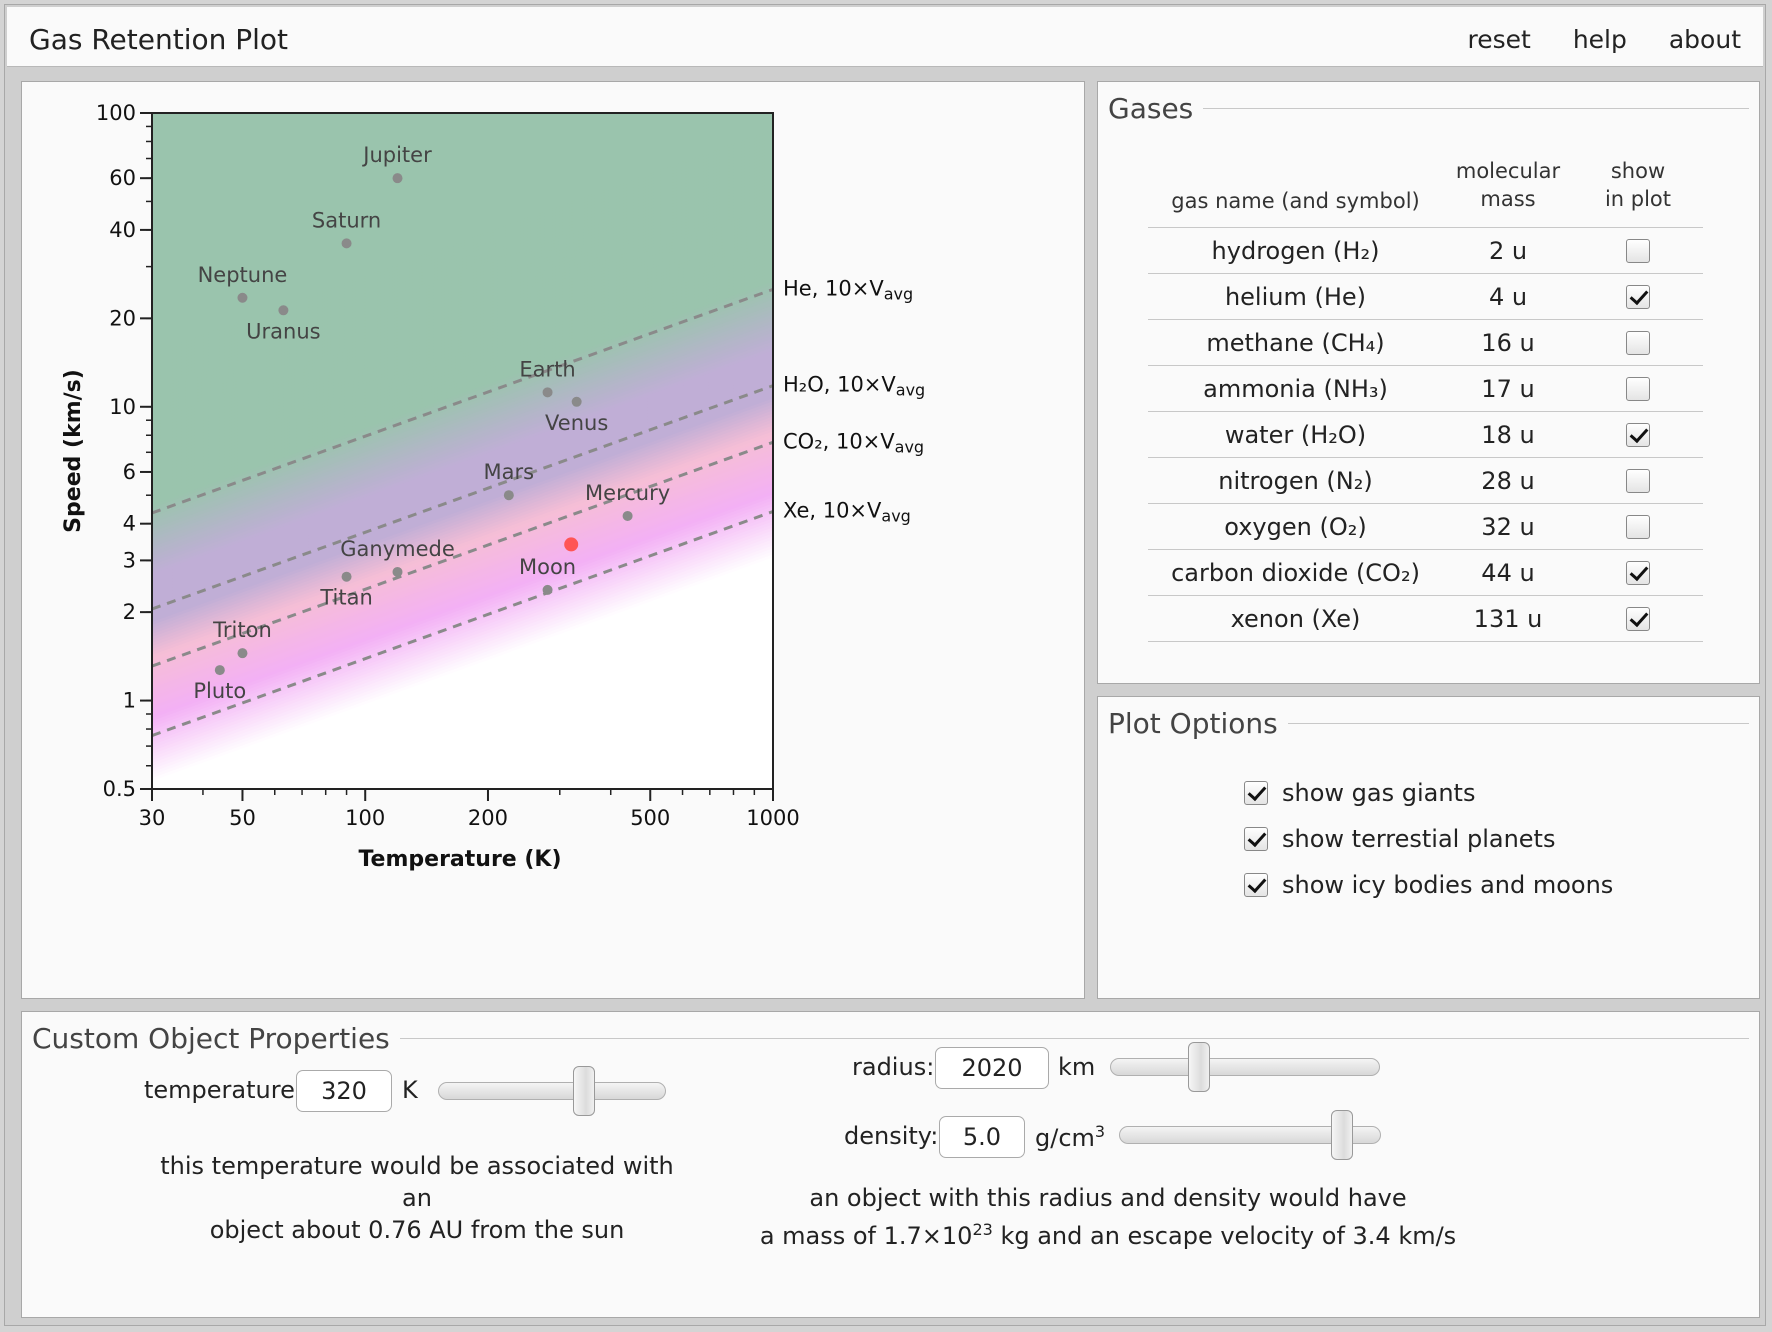 The height and width of the screenshot is (1332, 1772). What do you see at coordinates (344, 1091) in the screenshot?
I see `temperature-input: 320` at bounding box center [344, 1091].